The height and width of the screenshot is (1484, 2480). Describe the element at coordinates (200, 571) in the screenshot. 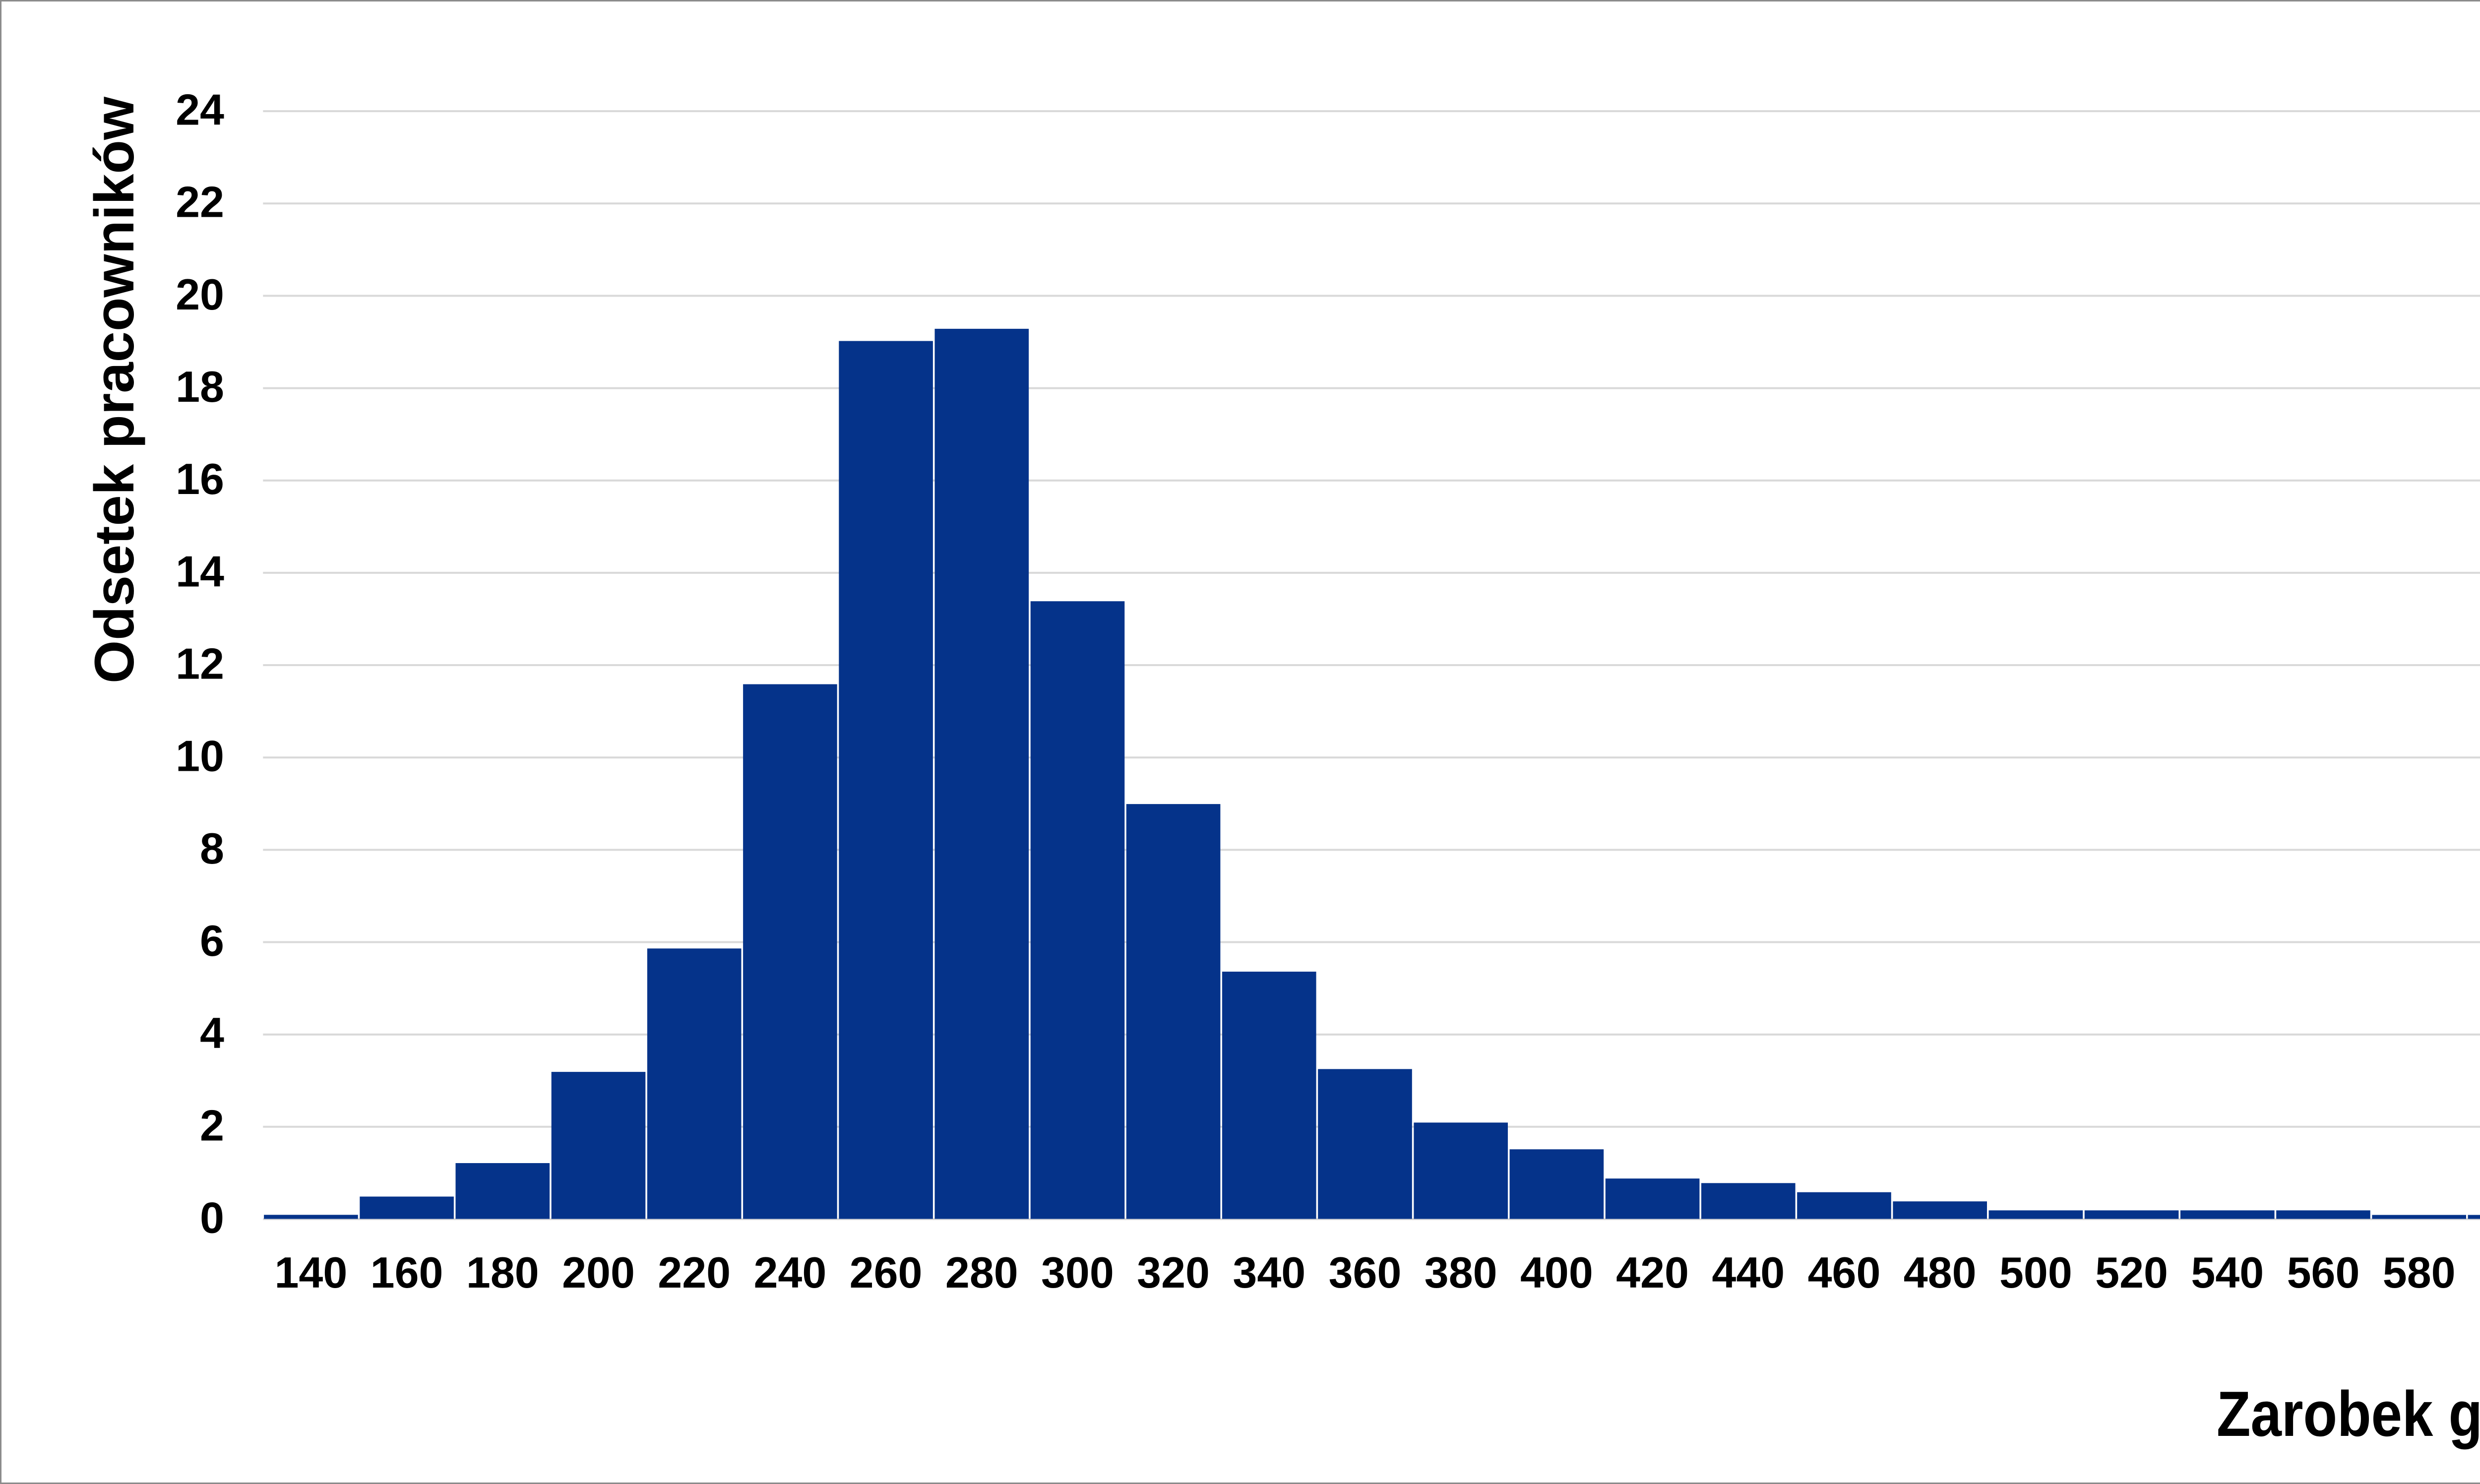

I see `svg-text: 14` at that location.